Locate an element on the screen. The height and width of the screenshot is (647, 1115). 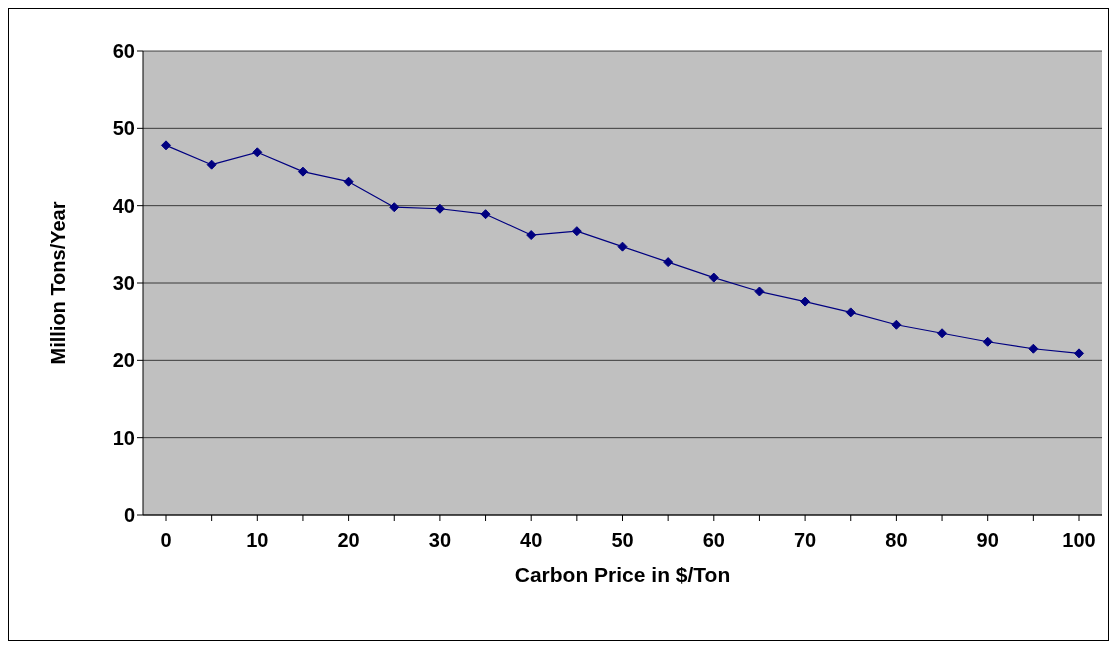
x-tick-label: 40 is located at coordinates (531, 540).